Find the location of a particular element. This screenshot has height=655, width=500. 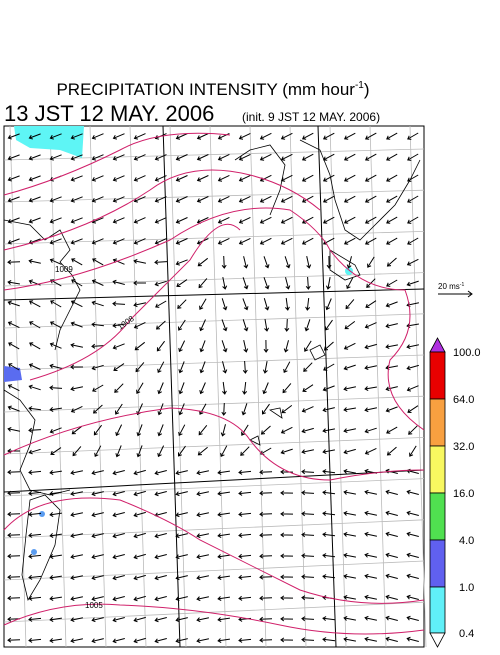

wind-scale-text: 20 ms is located at coordinates (449, 286).